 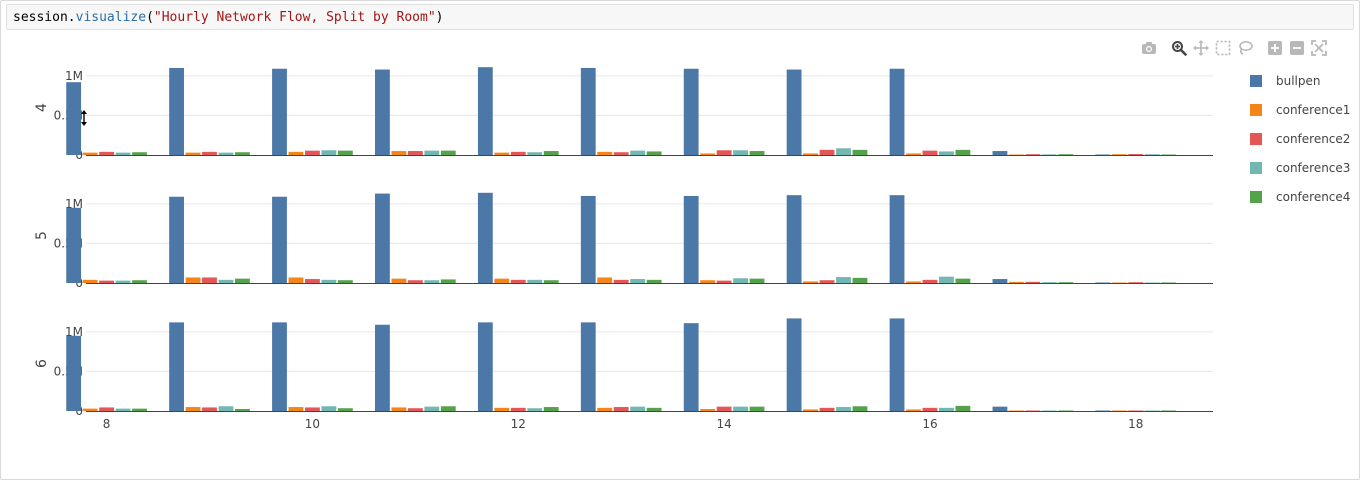 What do you see at coordinates (42, 235) in the screenshot?
I see `facet-label: 5` at bounding box center [42, 235].